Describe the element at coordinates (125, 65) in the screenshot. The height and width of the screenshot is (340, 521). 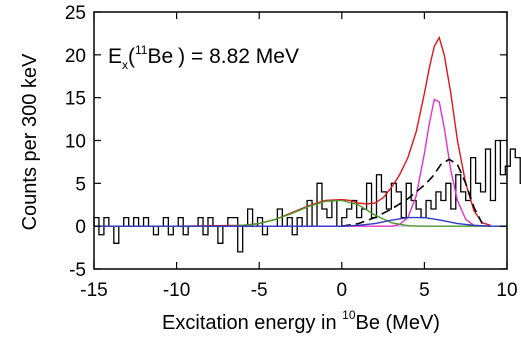
I see `annotation-sub: x` at that location.